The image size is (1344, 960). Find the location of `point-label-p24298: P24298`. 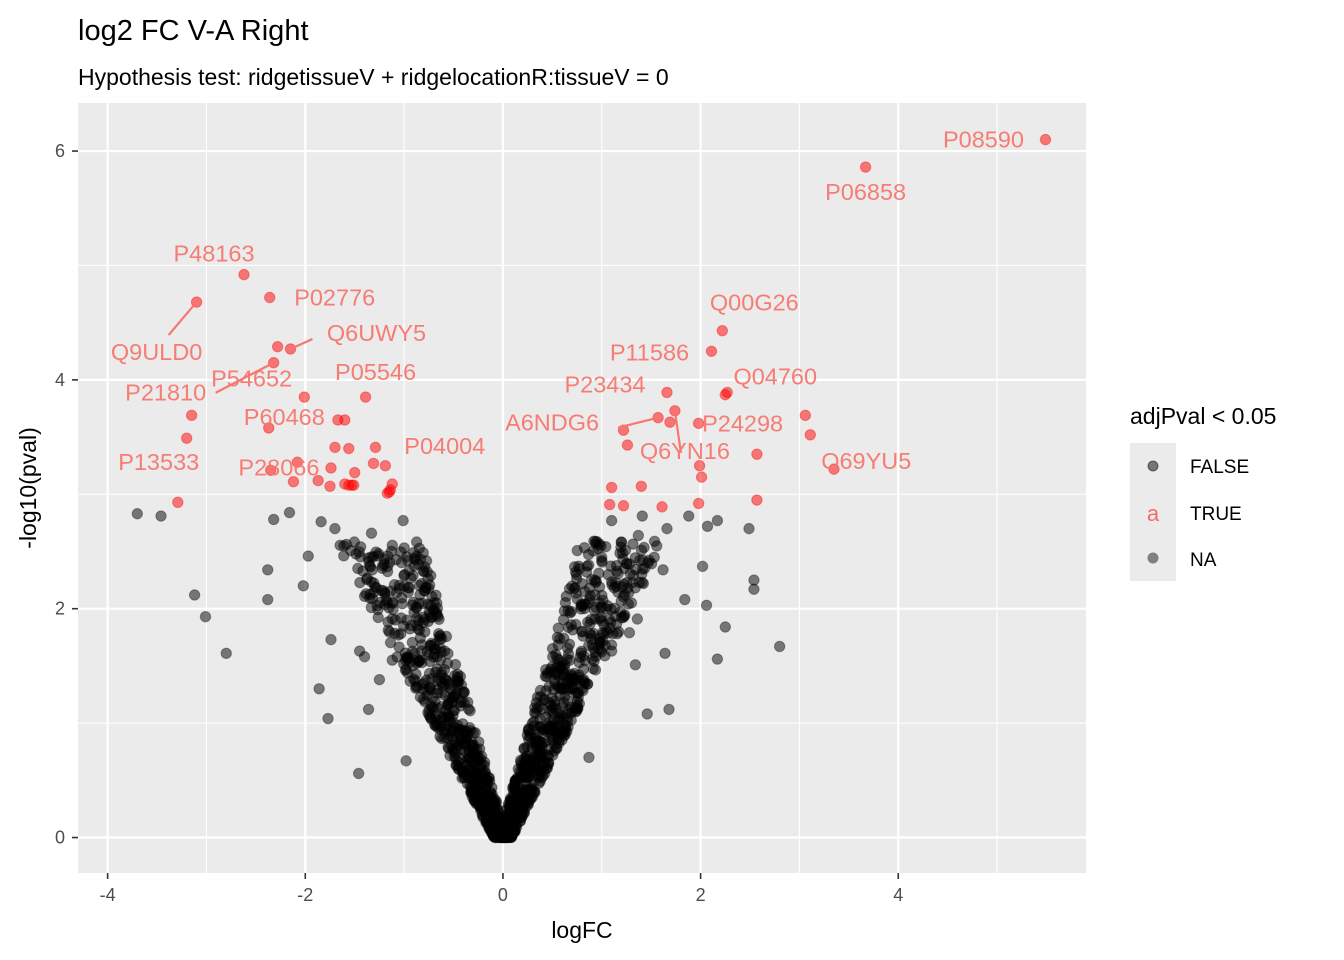

point-label-p24298: P24298 is located at coordinates (742, 423).